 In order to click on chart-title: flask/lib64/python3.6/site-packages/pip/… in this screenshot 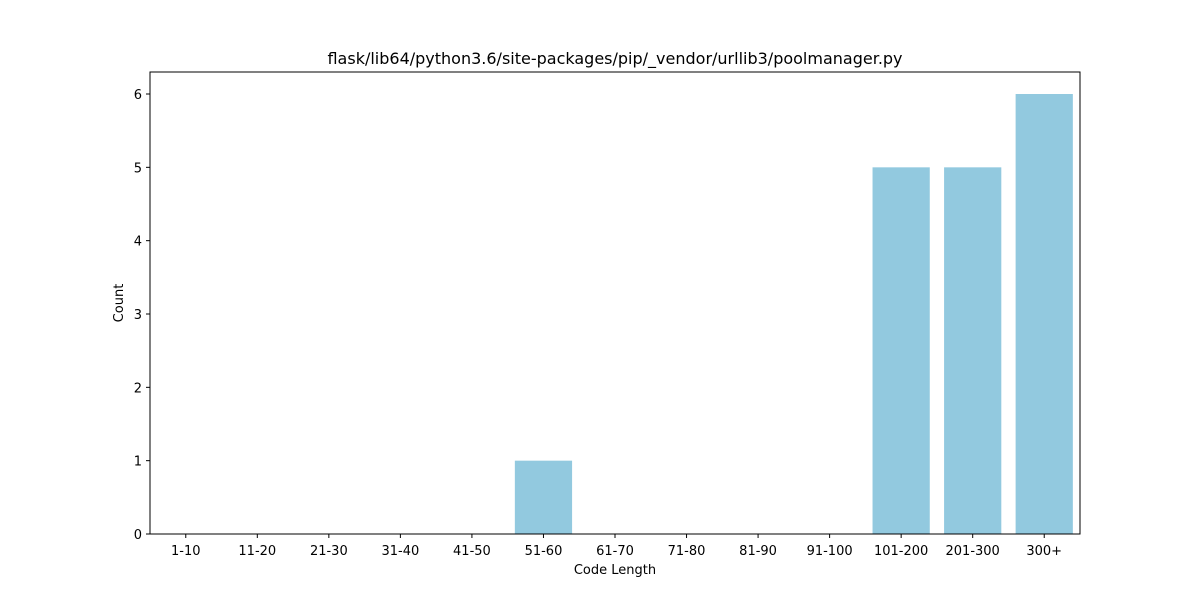, I will do `click(614, 59)`.